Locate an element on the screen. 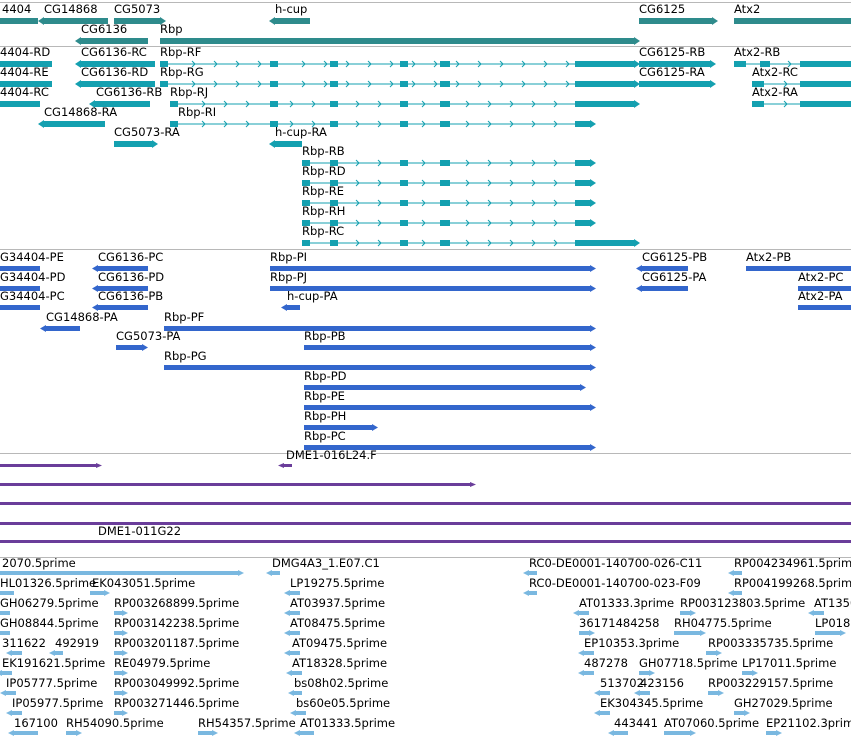 Image resolution: width=851 pixels, height=741 pixels. feature-label: Rbp-RB is located at coordinates (323, 151).